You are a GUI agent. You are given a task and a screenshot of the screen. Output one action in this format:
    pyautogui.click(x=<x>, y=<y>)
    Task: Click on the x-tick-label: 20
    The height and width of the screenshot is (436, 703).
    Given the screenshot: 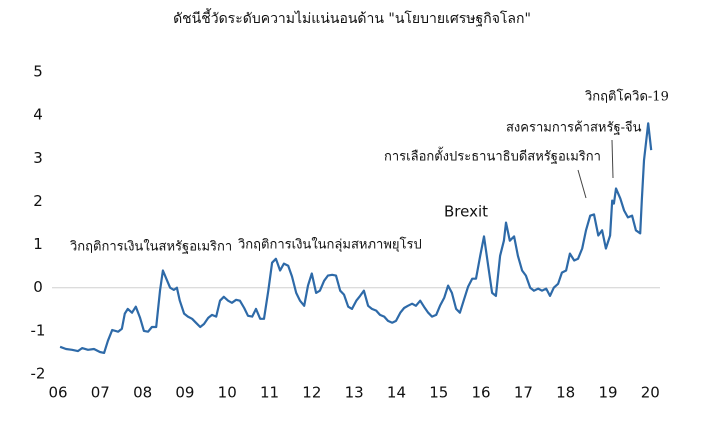 What is the action you would take?
    pyautogui.click(x=650, y=393)
    